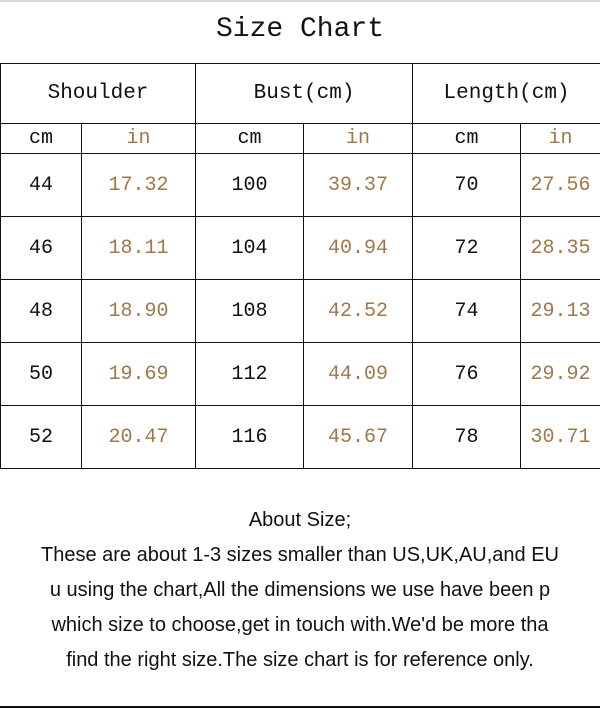 The image size is (600, 709). Describe the element at coordinates (250, 437) in the screenshot. I see `cm-cell: 116` at that location.